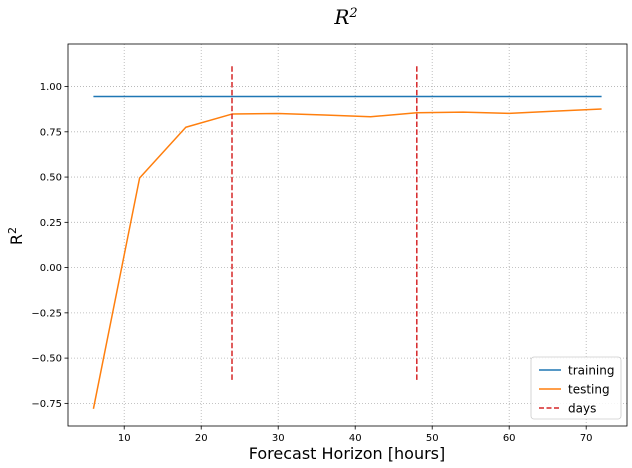 This screenshot has width=632, height=468. I want to click on x-axis: 10 20 30 40 50 60 70, so click(355, 435).